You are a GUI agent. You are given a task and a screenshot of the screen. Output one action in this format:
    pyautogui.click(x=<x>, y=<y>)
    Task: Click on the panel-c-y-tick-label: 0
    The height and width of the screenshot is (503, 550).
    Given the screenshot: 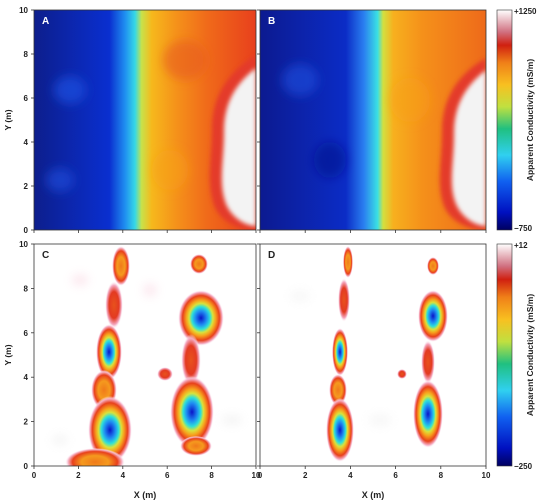 What is the action you would take?
    pyautogui.click(x=26, y=466)
    